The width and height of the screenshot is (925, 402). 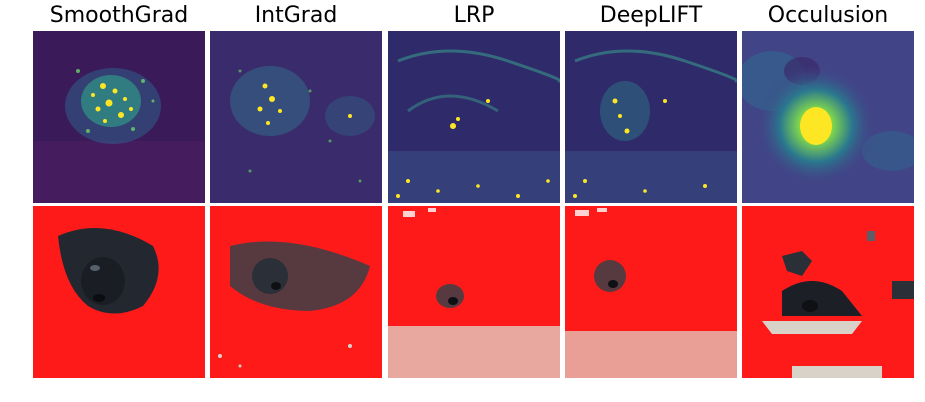 I want to click on heatmap-deeplift, so click(x=651, y=117).